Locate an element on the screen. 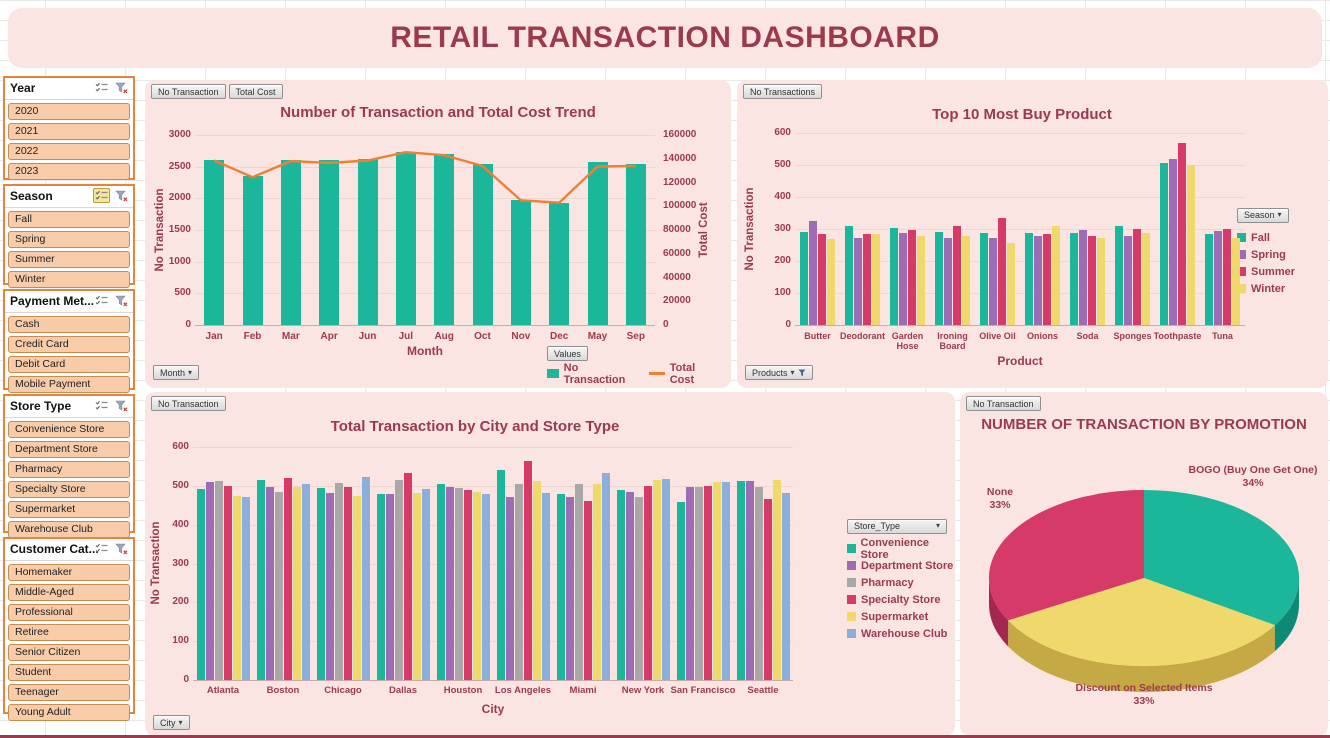  title-banner: RETAIL TRANSACTION DASHBOARD is located at coordinates (665, 38).